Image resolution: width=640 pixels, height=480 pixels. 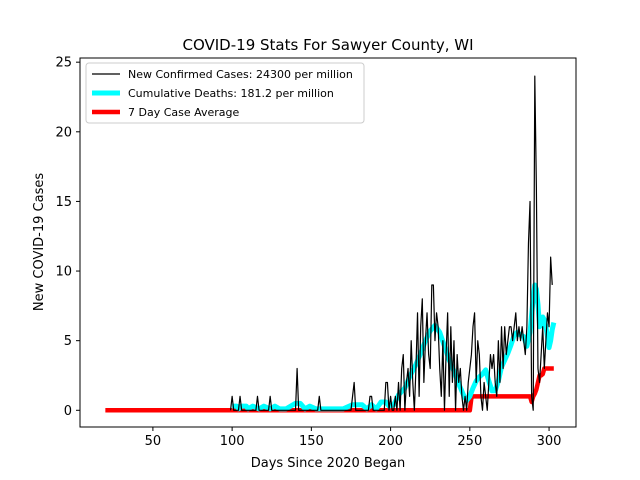 I want to click on legend-item-cumulative-deaths: Cumulative Deaths: 181.2 per million, so click(x=213, y=93).